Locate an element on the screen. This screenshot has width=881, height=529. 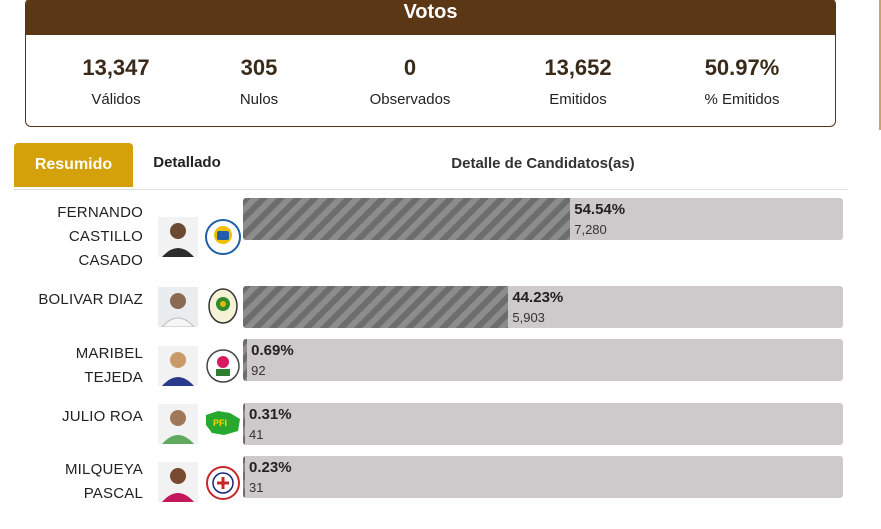
candidate-bar-text: 0.69% 92 is located at coordinates (272, 360).